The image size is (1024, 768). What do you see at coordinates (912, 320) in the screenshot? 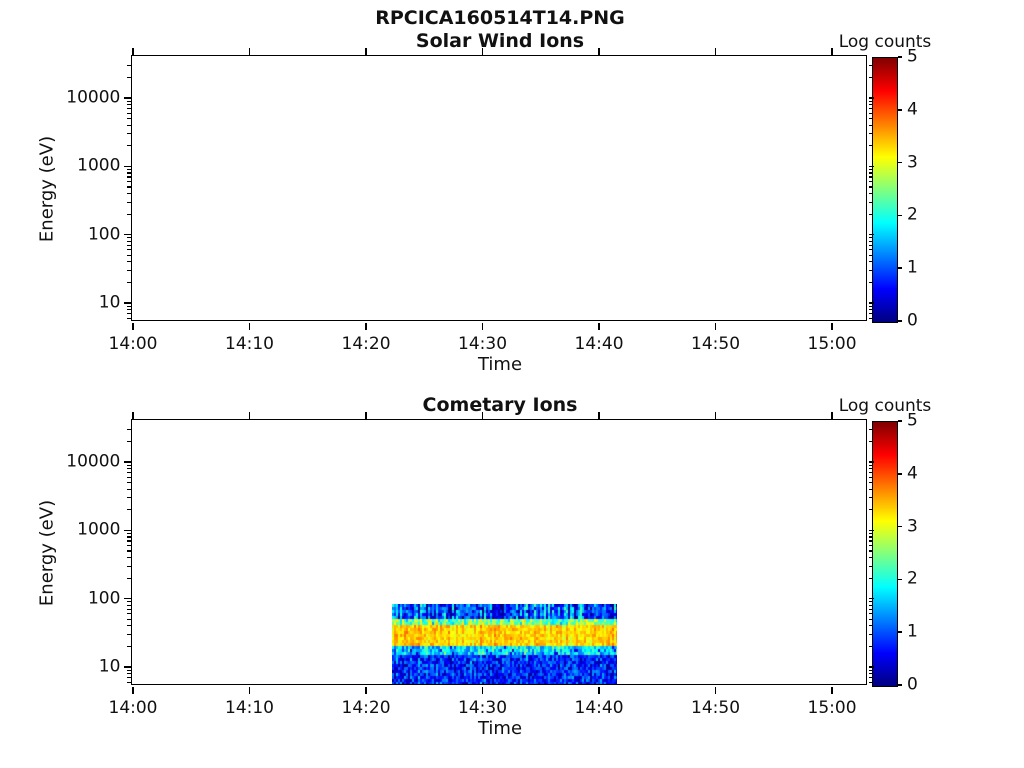
I see `colorbar-tick-label: 0` at bounding box center [912, 320].